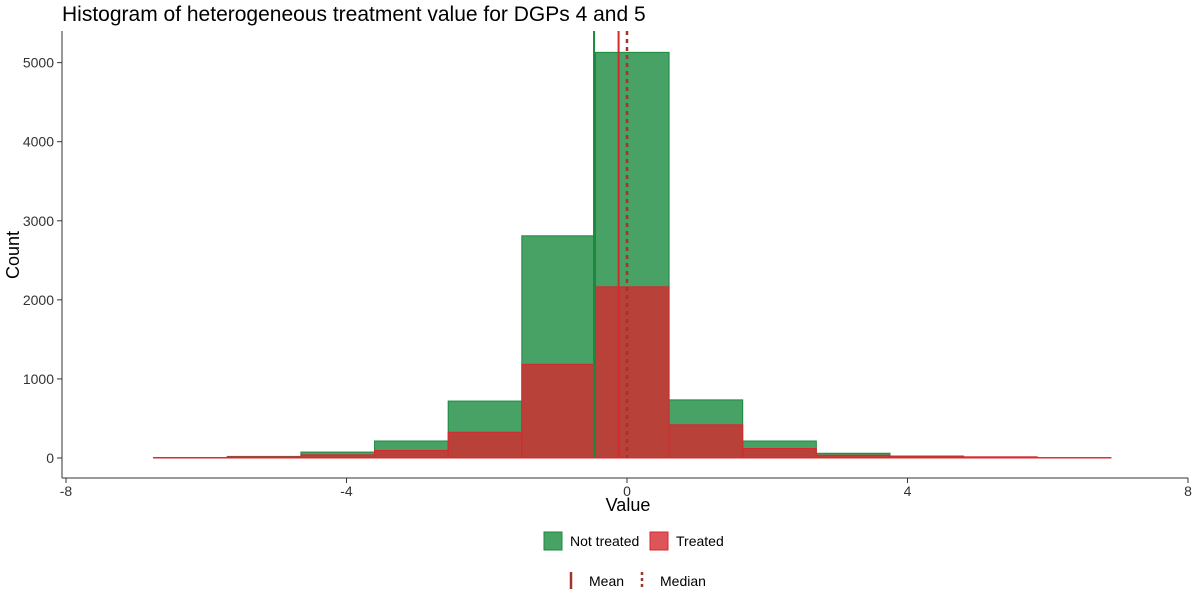 This screenshot has width=1200, height=600. I want to click on legend-fill: Not treated Treated, so click(633, 541).